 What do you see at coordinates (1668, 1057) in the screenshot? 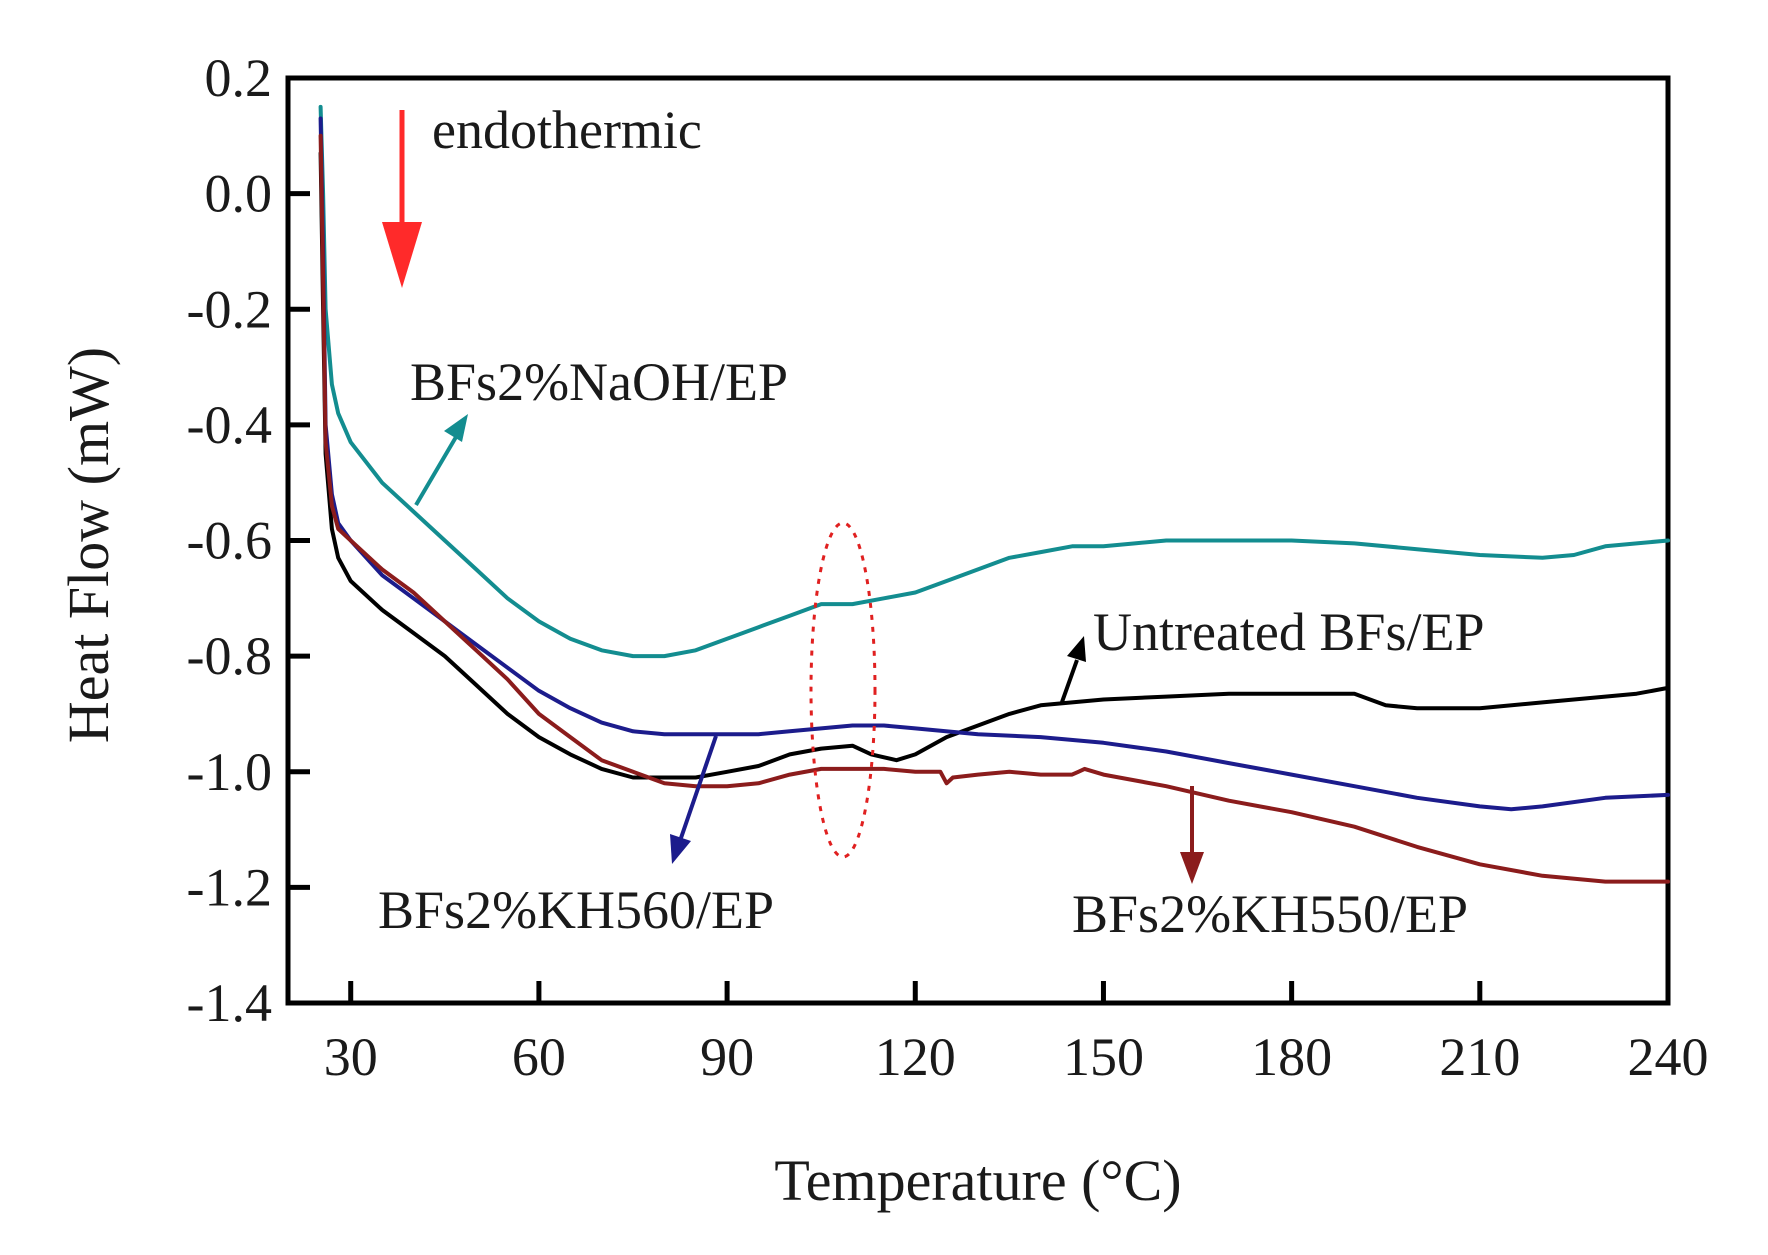
I see `x-tick-label: 240` at bounding box center [1668, 1057].